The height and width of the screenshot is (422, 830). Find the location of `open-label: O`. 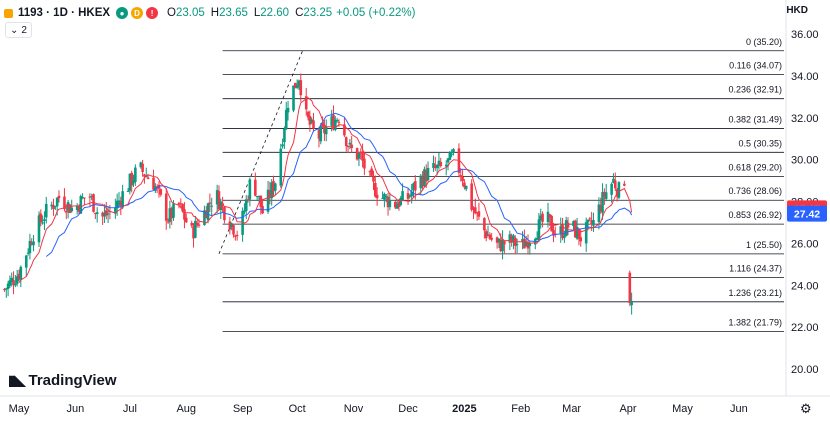

open-label: O is located at coordinates (171, 13).